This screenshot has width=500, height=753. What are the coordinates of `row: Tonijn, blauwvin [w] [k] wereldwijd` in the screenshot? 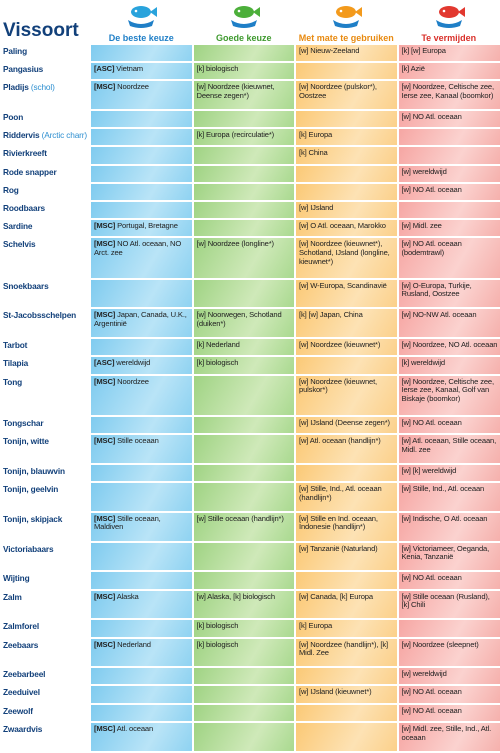 It's located at (250, 473).